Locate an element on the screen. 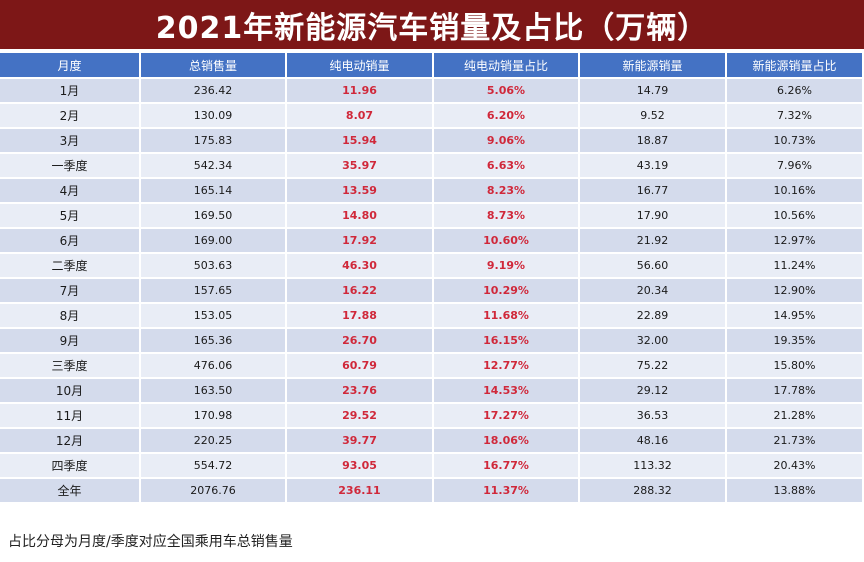 The image size is (864, 562). table-cell: 16.77 is located at coordinates (653, 191).